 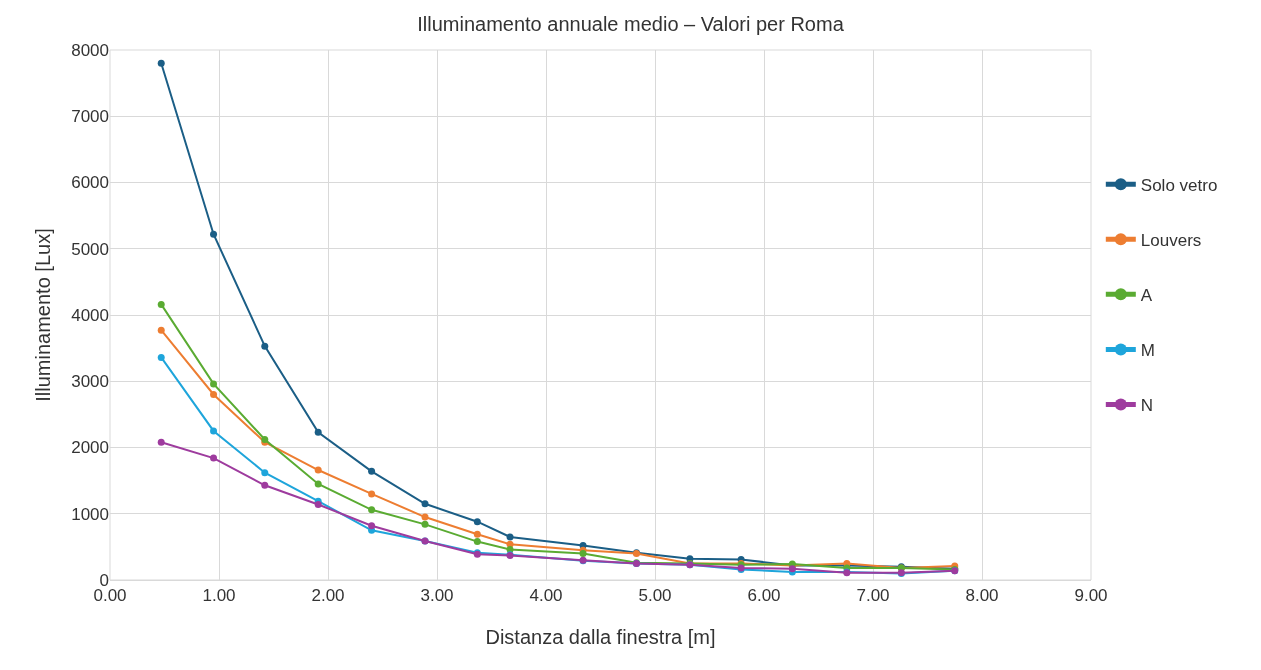 I want to click on y-tick-label: 3000, so click(x=90, y=382).